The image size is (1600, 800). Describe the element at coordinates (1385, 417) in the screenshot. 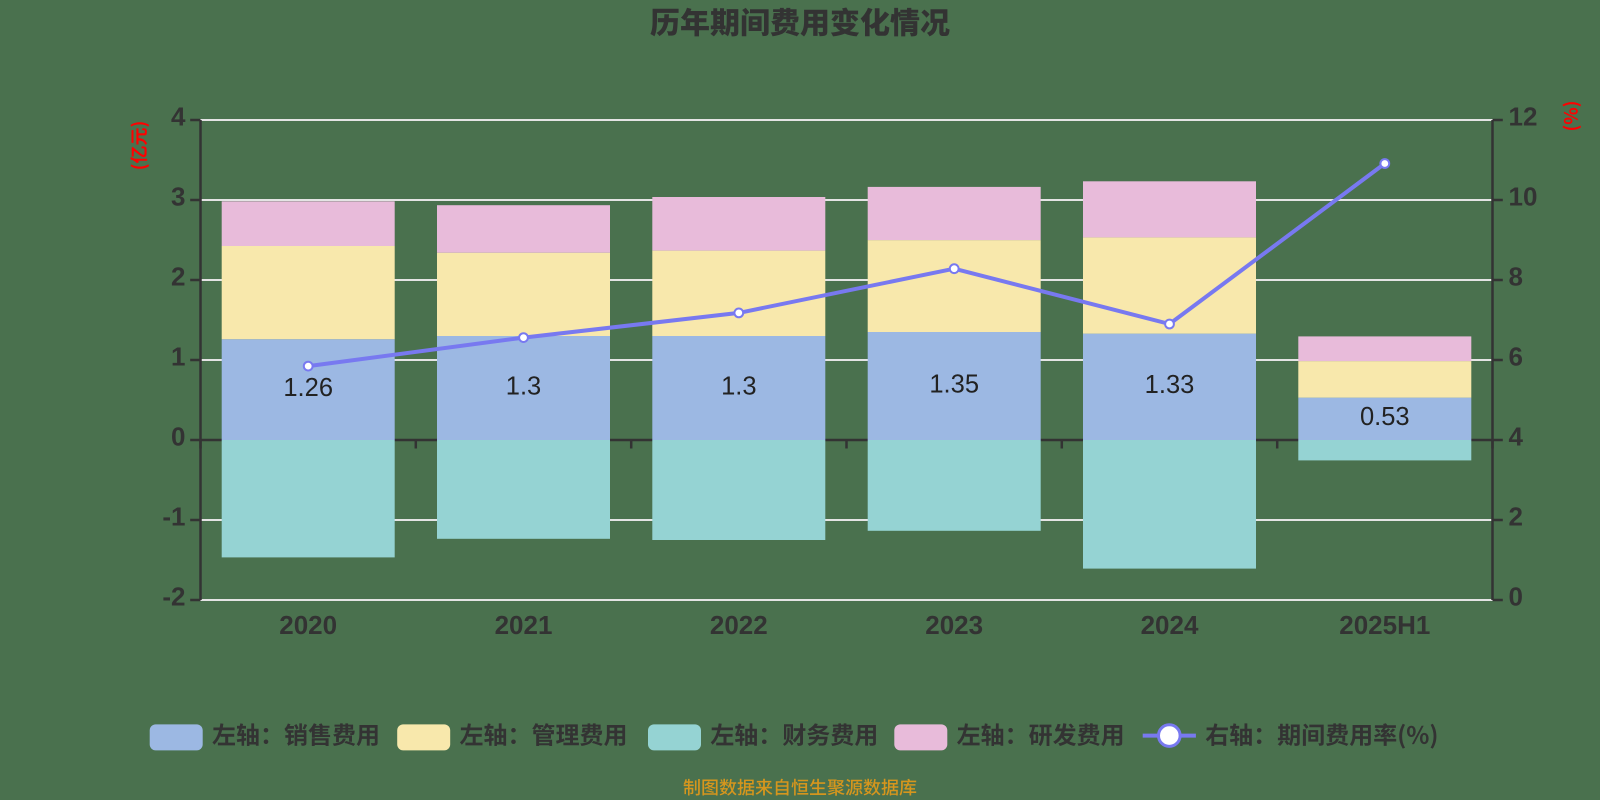

I see `svg-text: 0.53` at that location.